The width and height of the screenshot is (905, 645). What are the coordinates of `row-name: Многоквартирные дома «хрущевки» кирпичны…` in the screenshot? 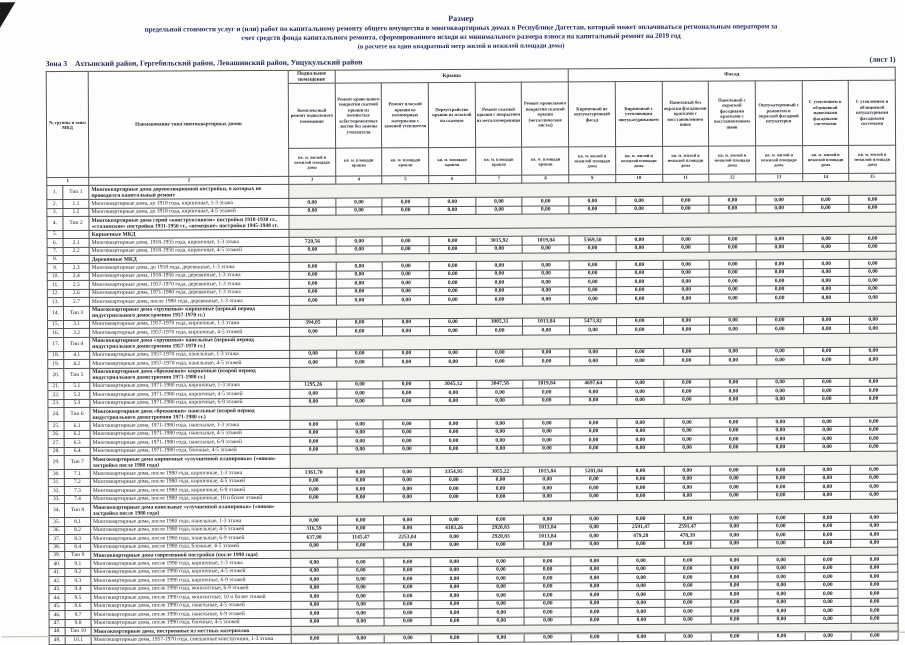 It's located at (189, 312).